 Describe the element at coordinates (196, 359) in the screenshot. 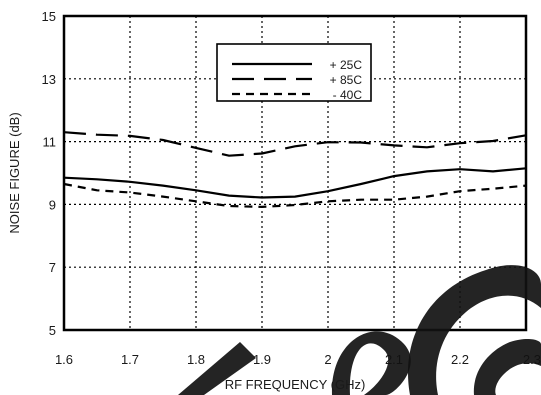

I see `x-tick-label: 1.8` at that location.